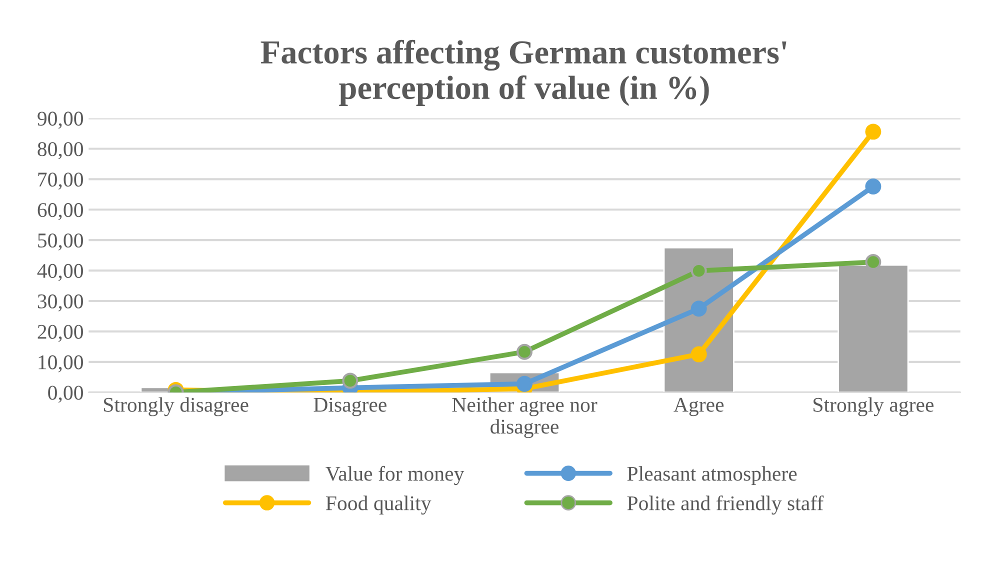  I want to click on y-tick-label: 50,00, so click(60, 242).